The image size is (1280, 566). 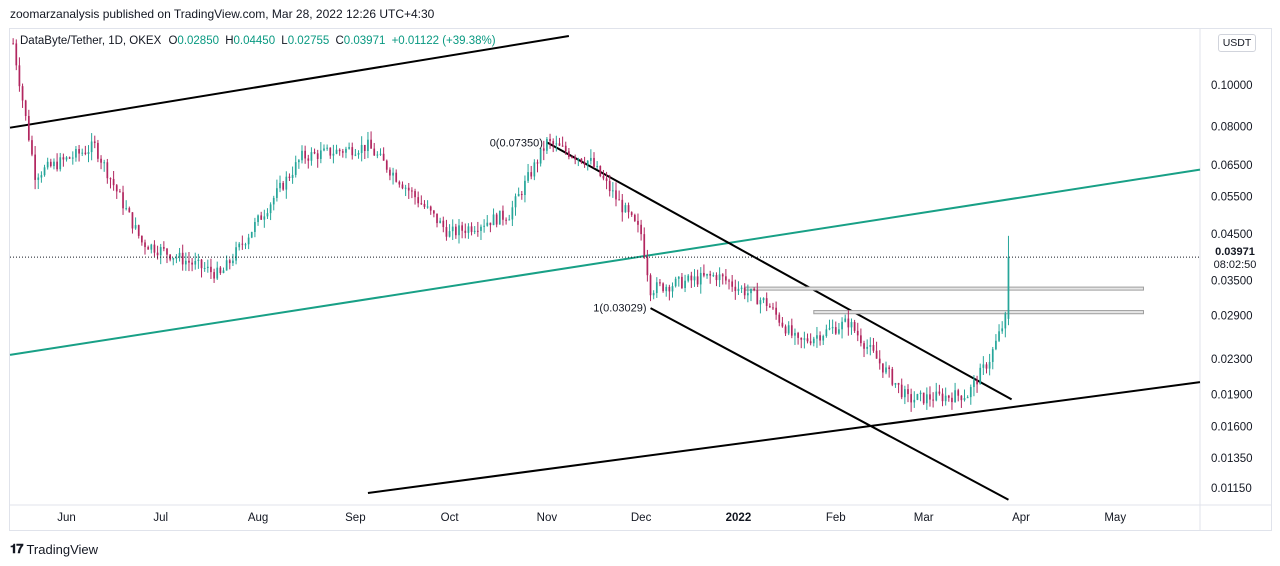 I want to click on tradingview-brand: 𝟏𝟕 TradingView, so click(x=54, y=549).